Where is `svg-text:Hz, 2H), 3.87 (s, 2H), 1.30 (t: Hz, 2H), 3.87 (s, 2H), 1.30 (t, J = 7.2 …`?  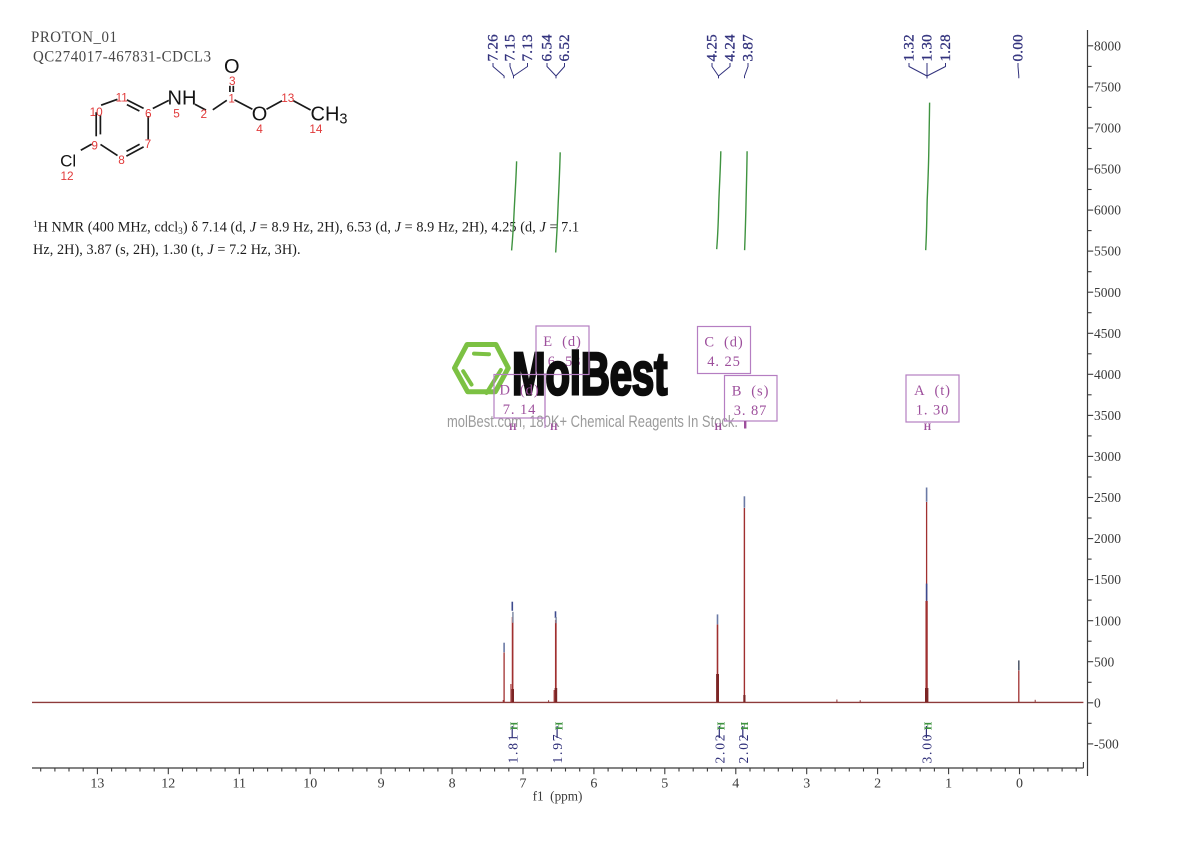
svg-text:Hz, 2H), 3.87 (s, 2H), 1.30 (t: Hz, 2H), 3.87 (s, 2H), 1.30 (t, J = 7.2 … is located at coordinates (167, 250).